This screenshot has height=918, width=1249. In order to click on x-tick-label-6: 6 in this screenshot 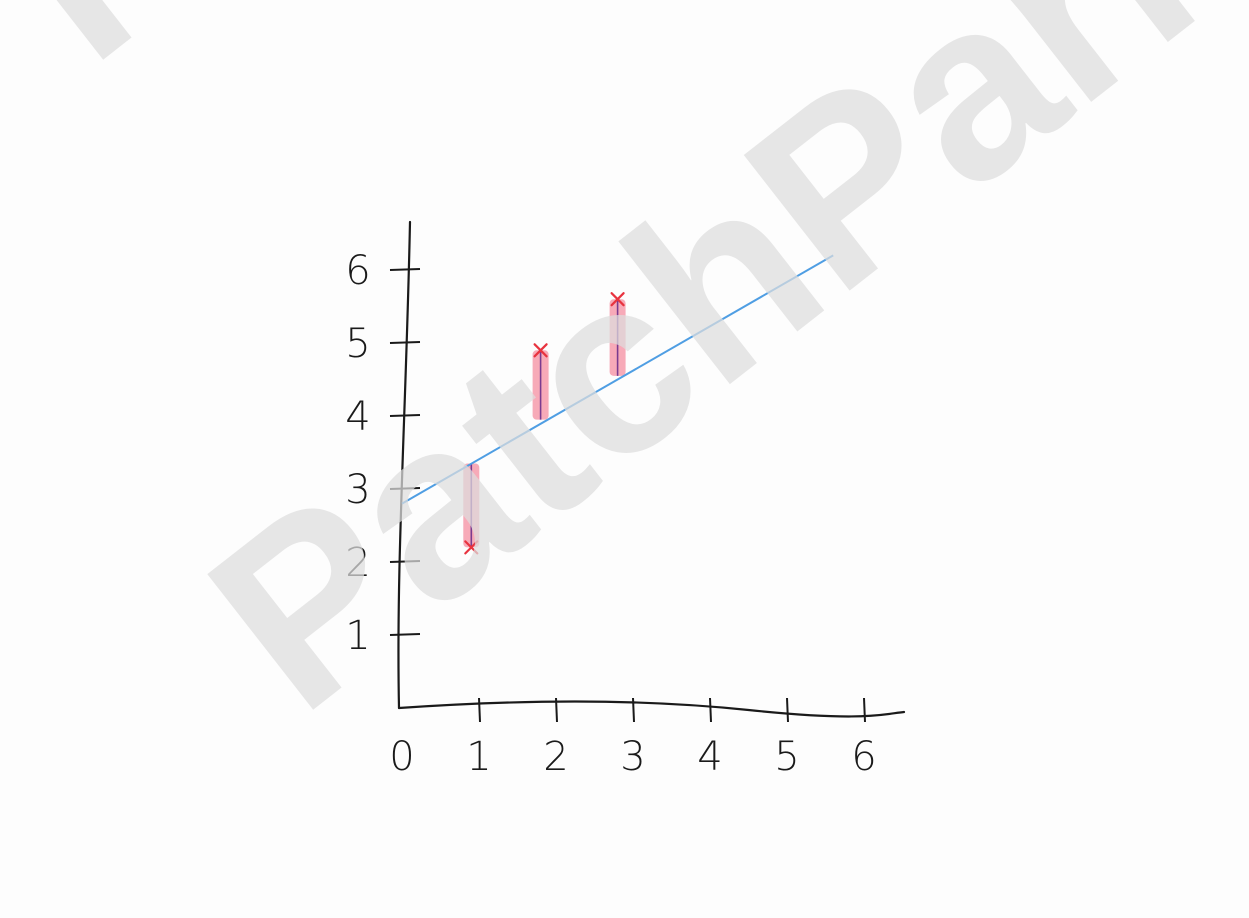, I will do `click(863, 757)`.